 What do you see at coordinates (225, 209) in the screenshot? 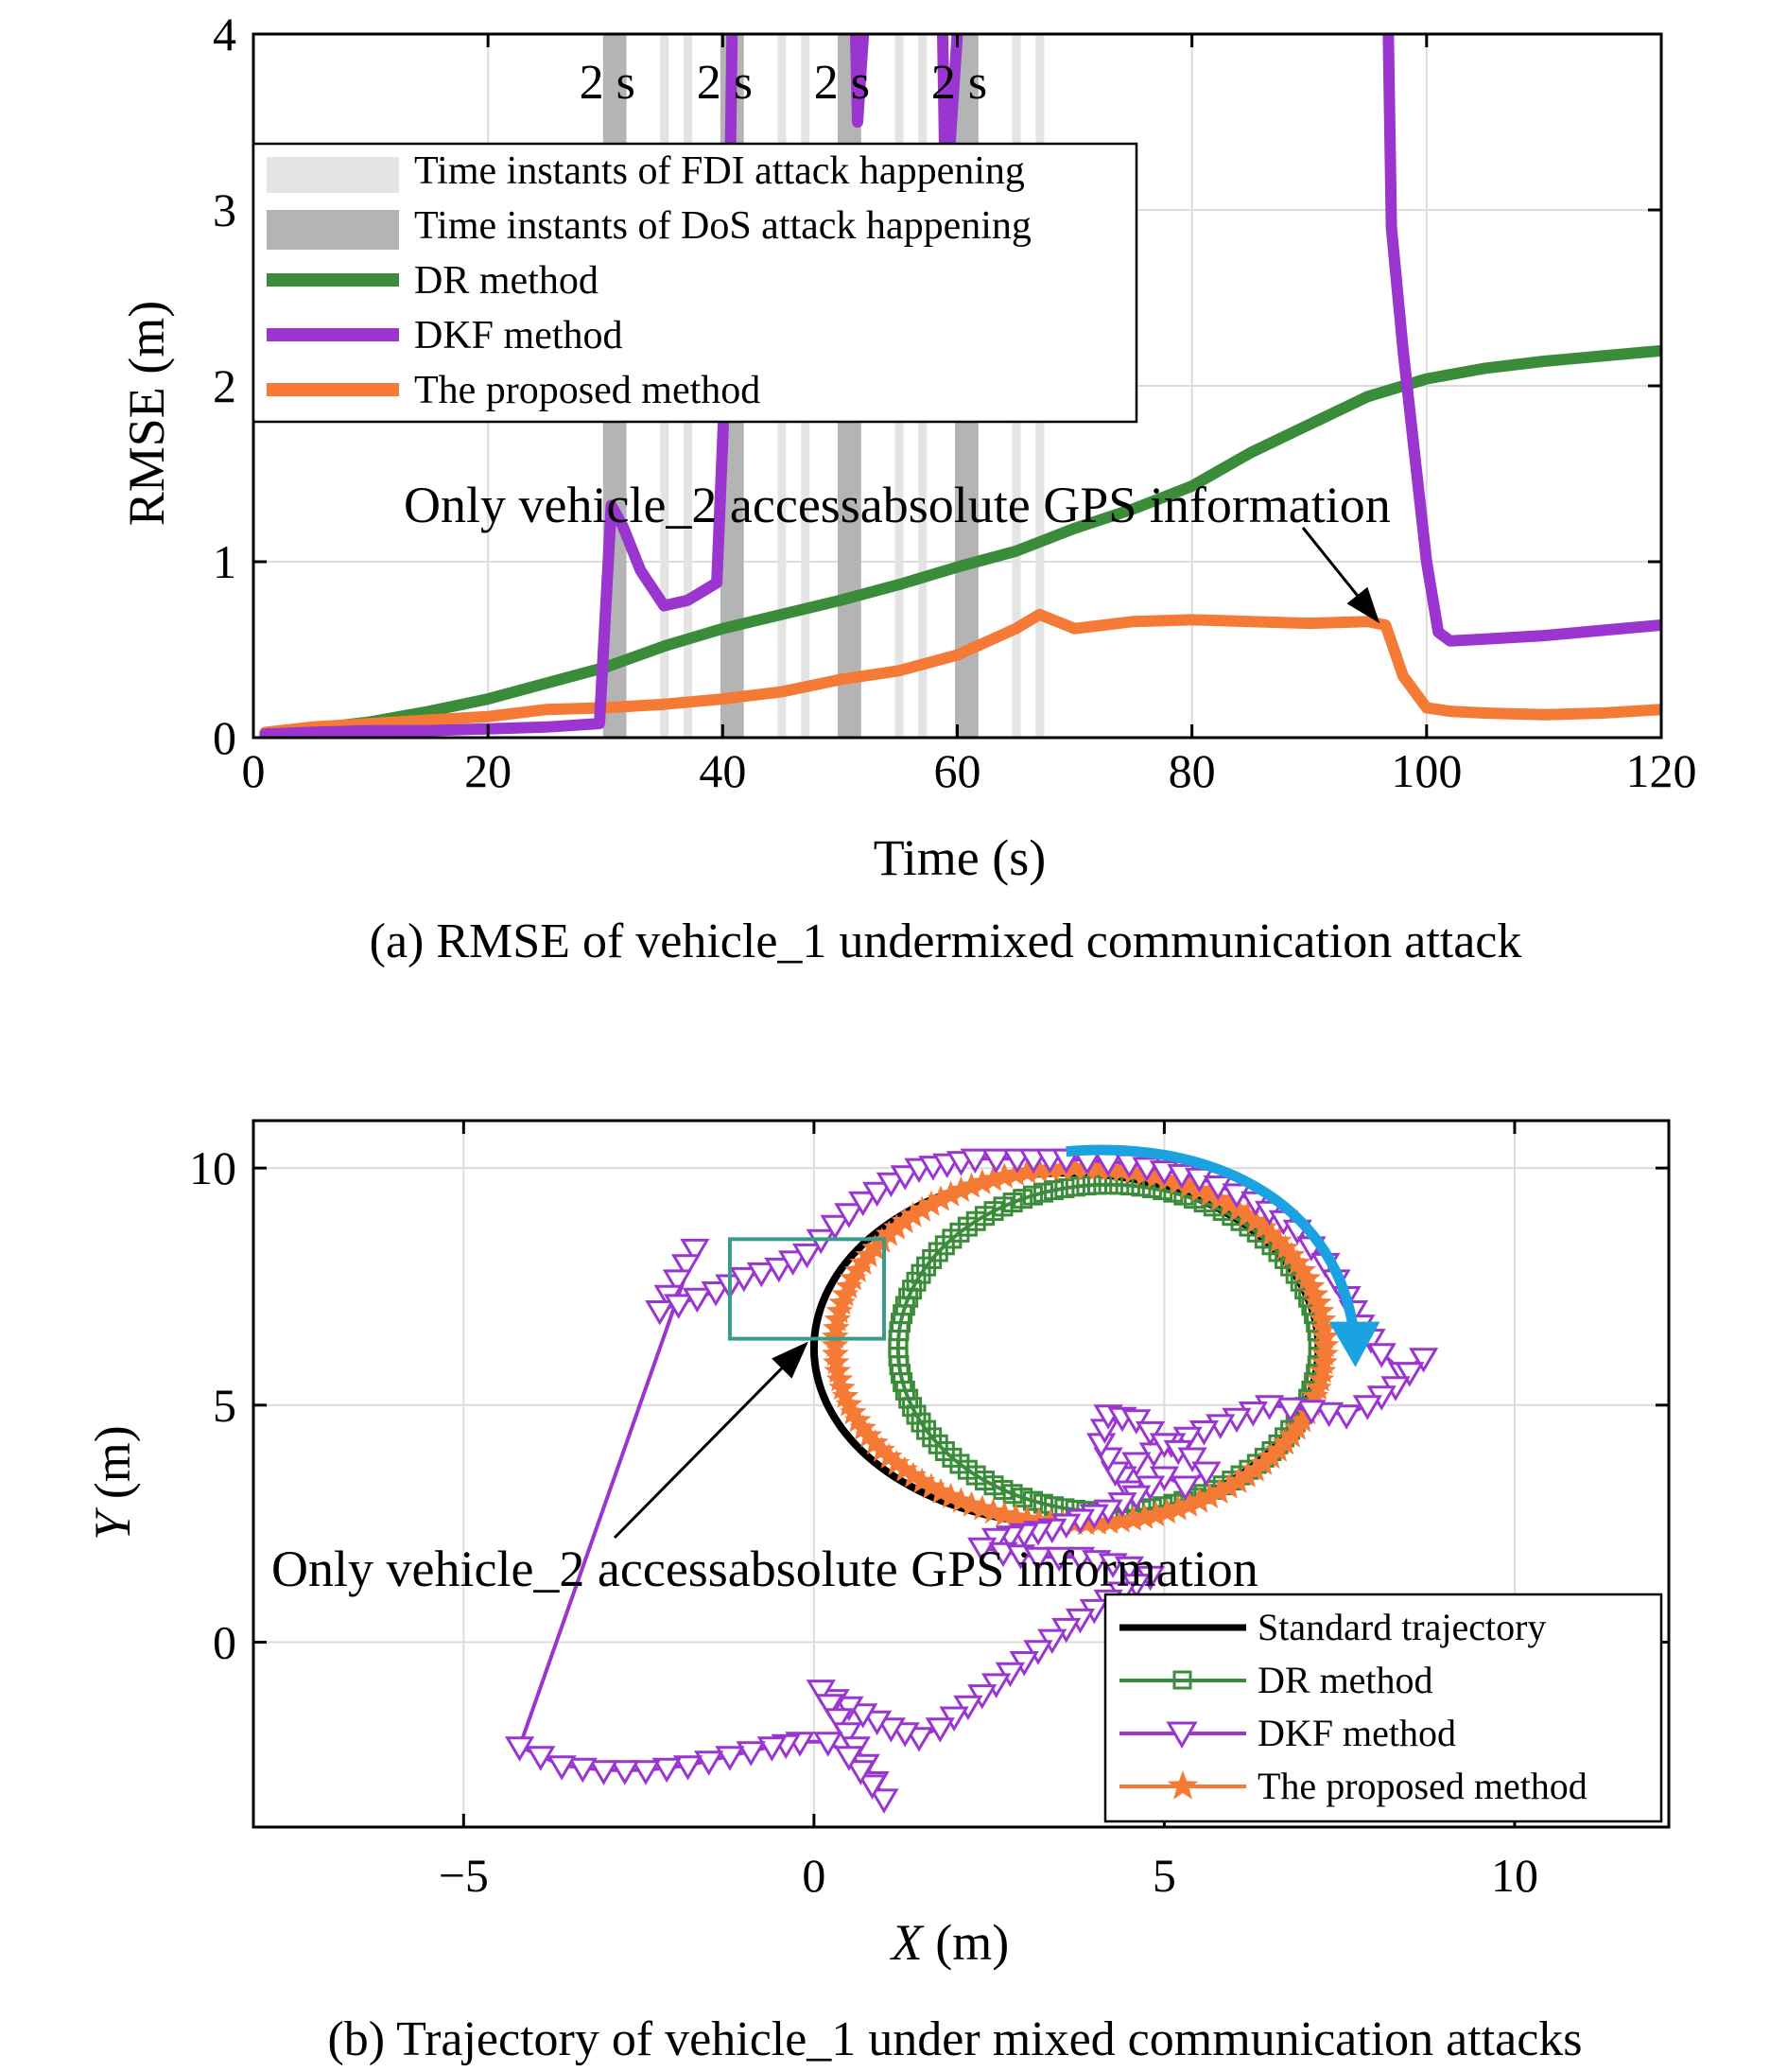
I see `y-tick-label: 3` at bounding box center [225, 209].